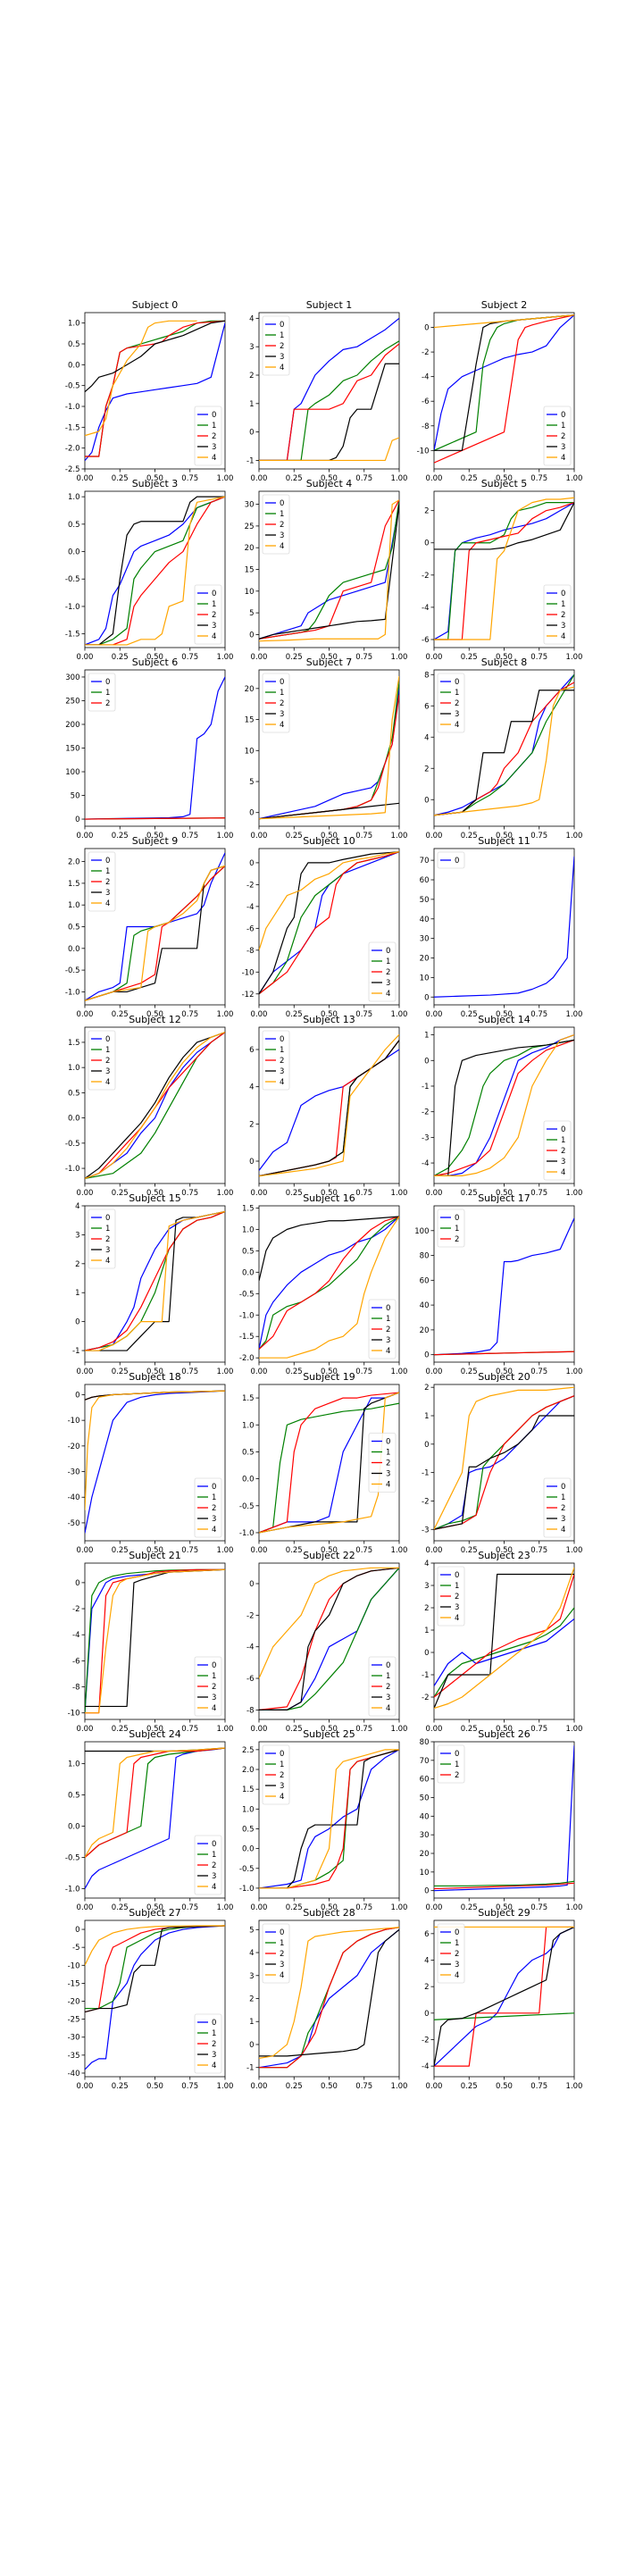 Image resolution: width=643 pixels, height=2576 pixels. Describe the element at coordinates (250, 721) in the screenshot. I see `y-tick-label: 15` at that location.